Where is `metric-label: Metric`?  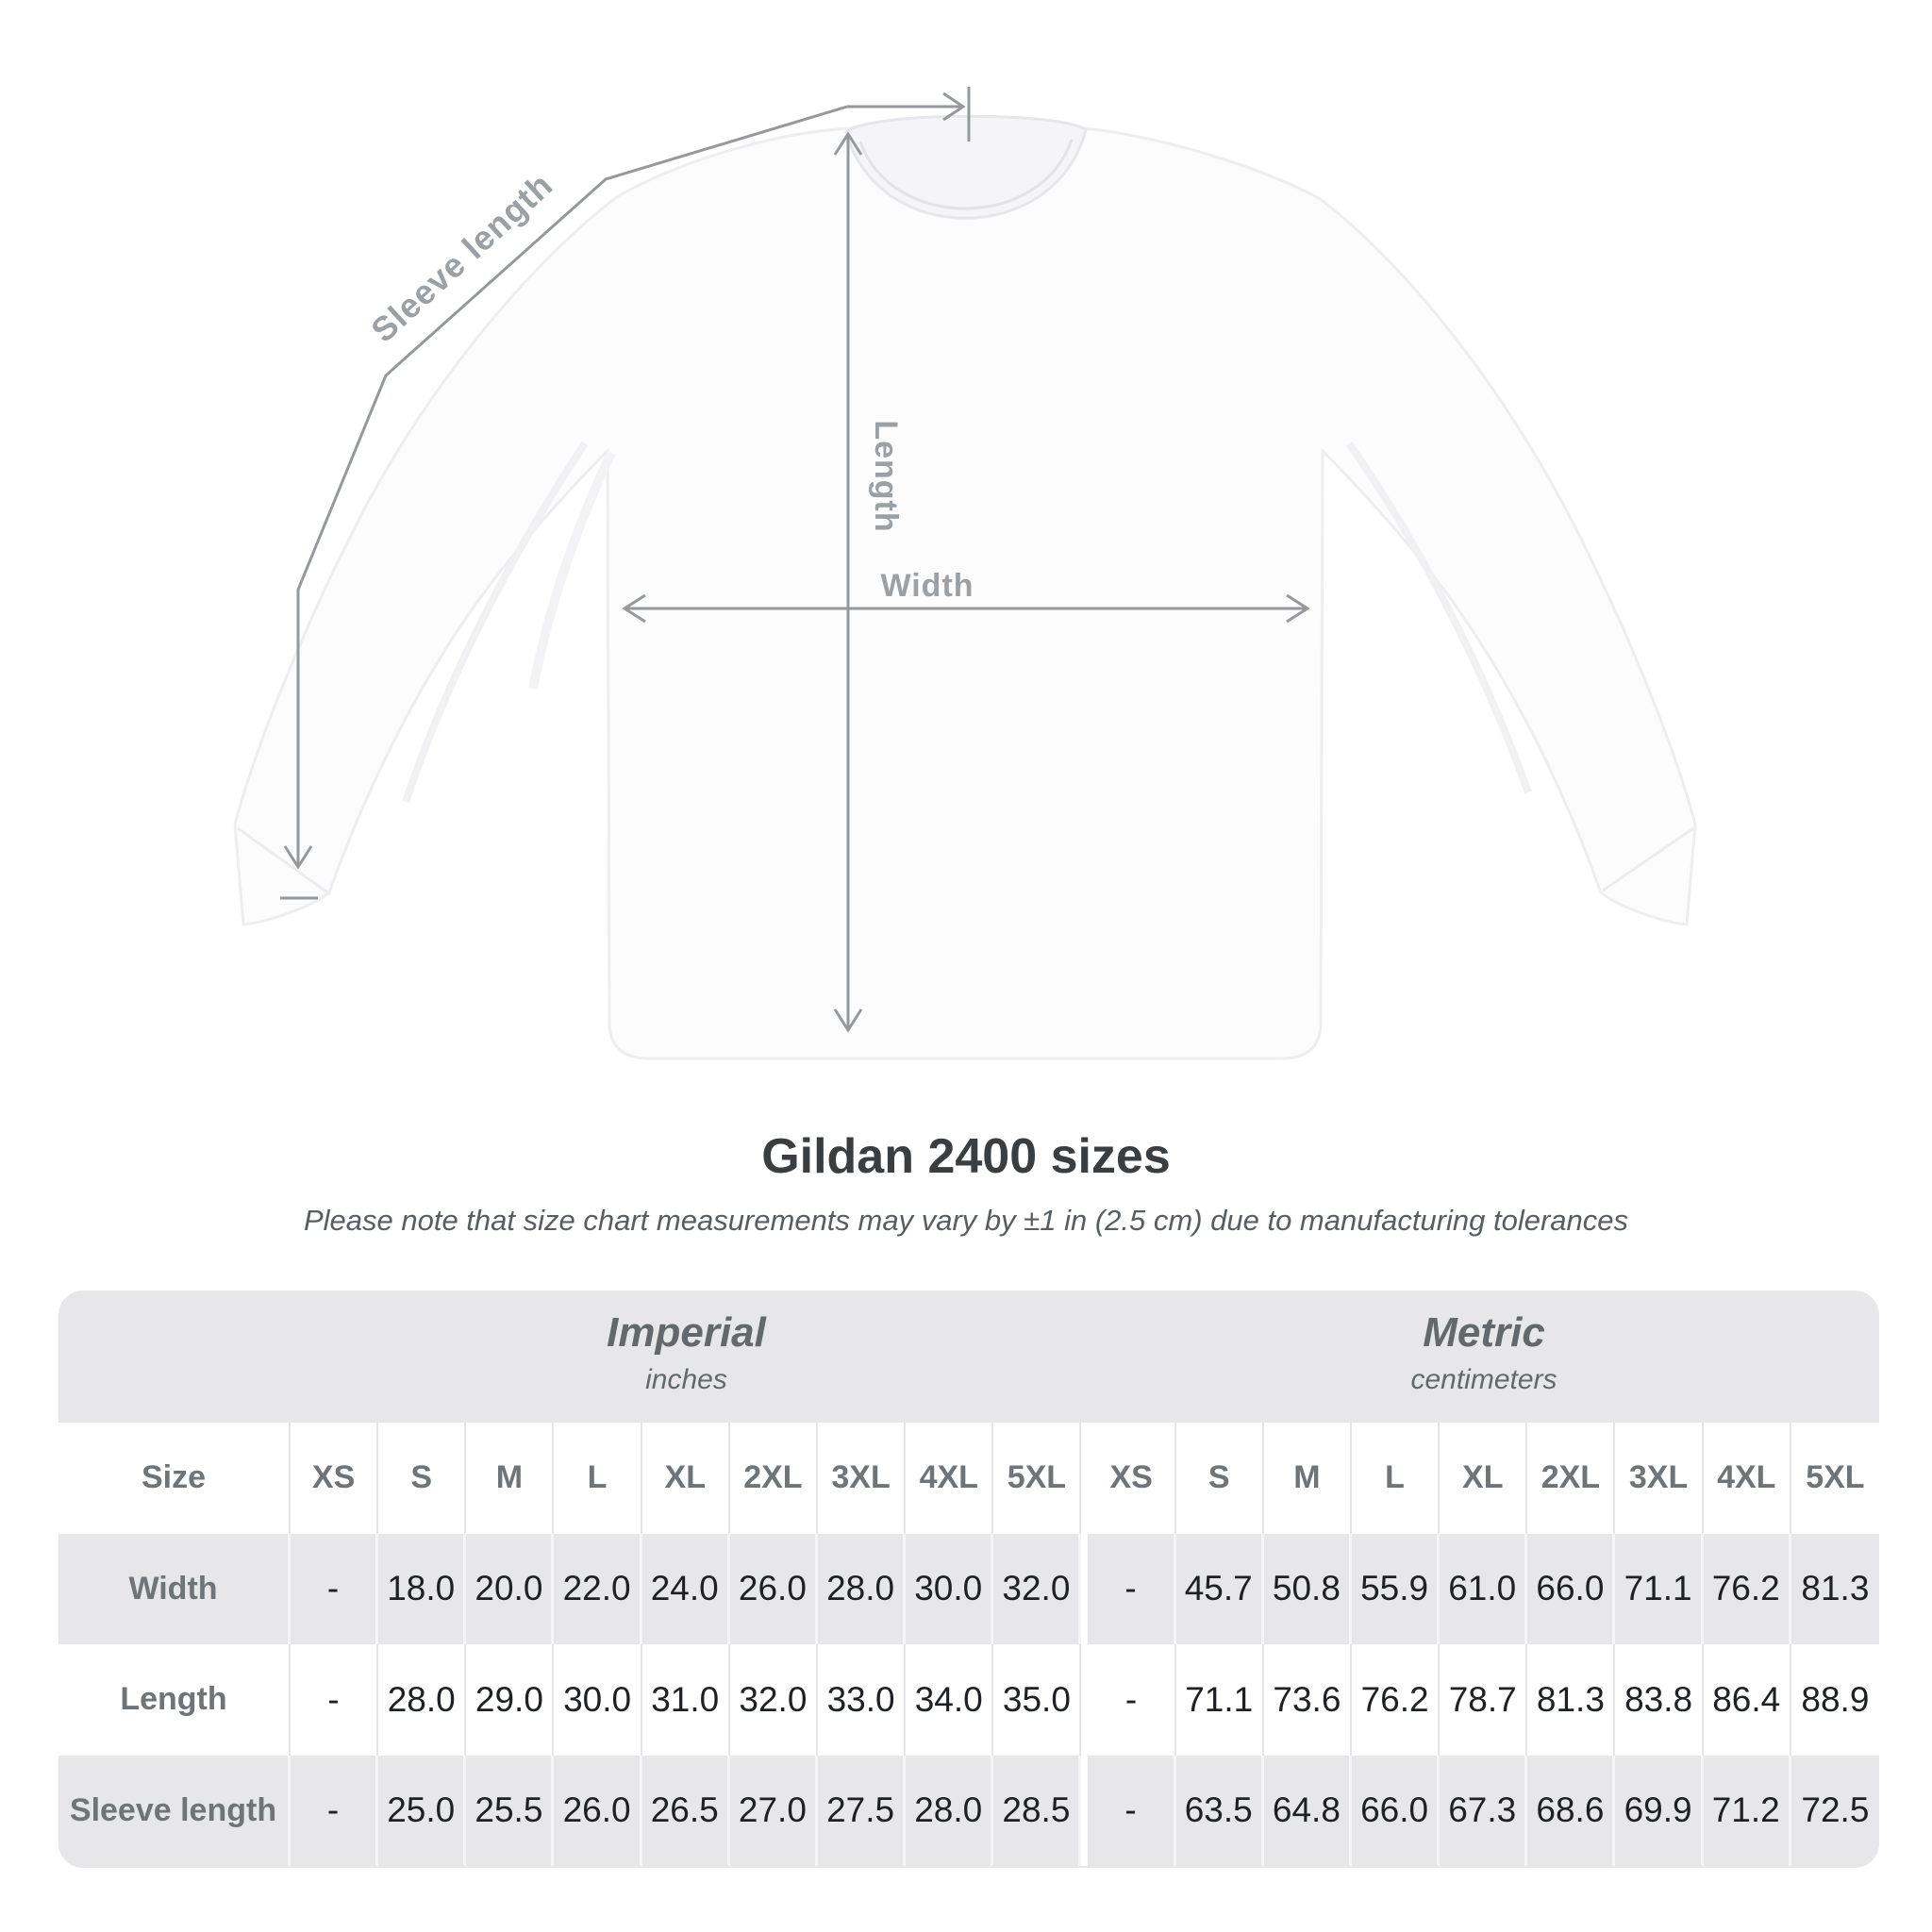 metric-label: Metric is located at coordinates (1484, 1332).